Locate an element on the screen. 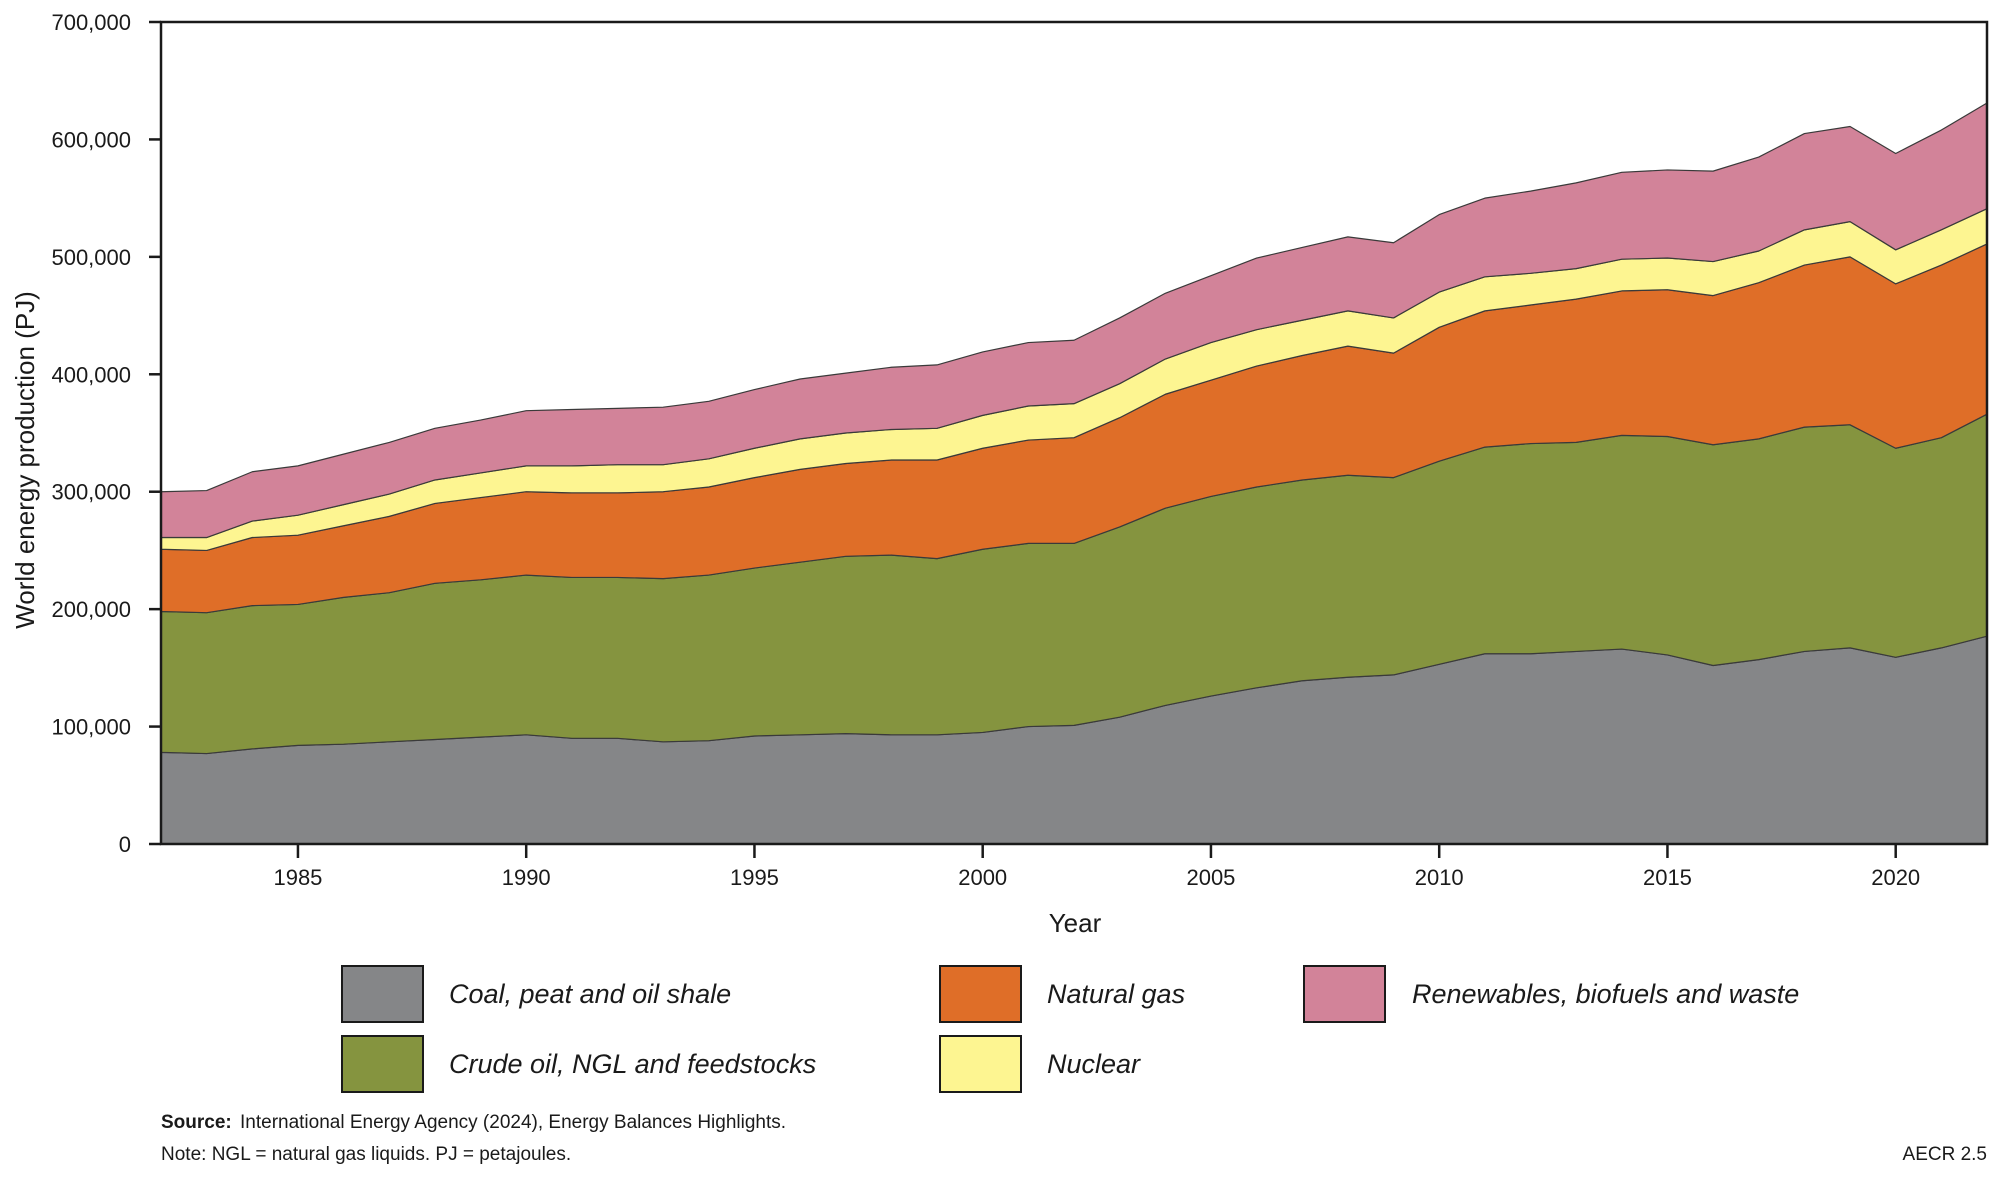  x-tick-label: 2015 is located at coordinates (1667, 877).